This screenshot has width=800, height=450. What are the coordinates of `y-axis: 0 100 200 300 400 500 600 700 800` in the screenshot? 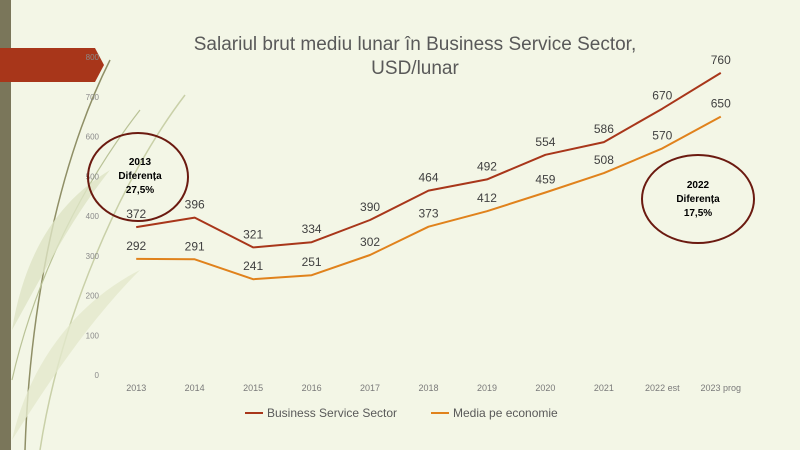 It's located at (93, 216).